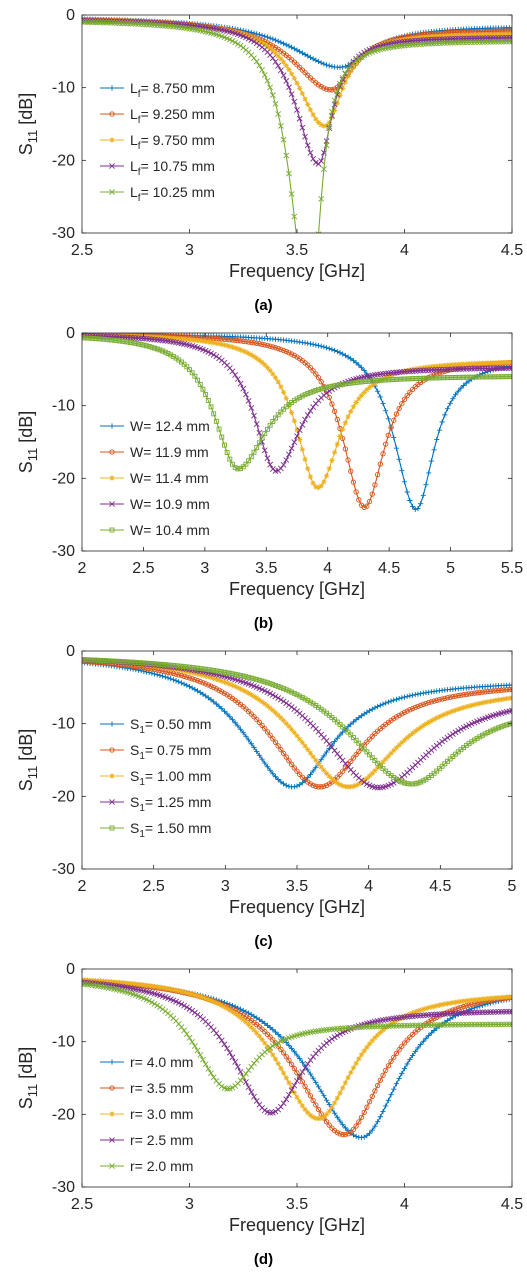 This screenshot has height=1277, width=527. I want to click on x-tick-label: 4.5, so click(389, 568).